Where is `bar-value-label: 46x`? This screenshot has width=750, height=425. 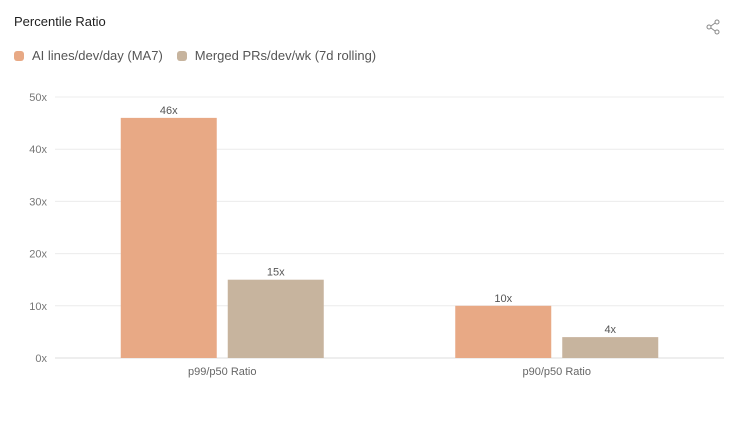 bar-value-label: 46x is located at coordinates (169, 111).